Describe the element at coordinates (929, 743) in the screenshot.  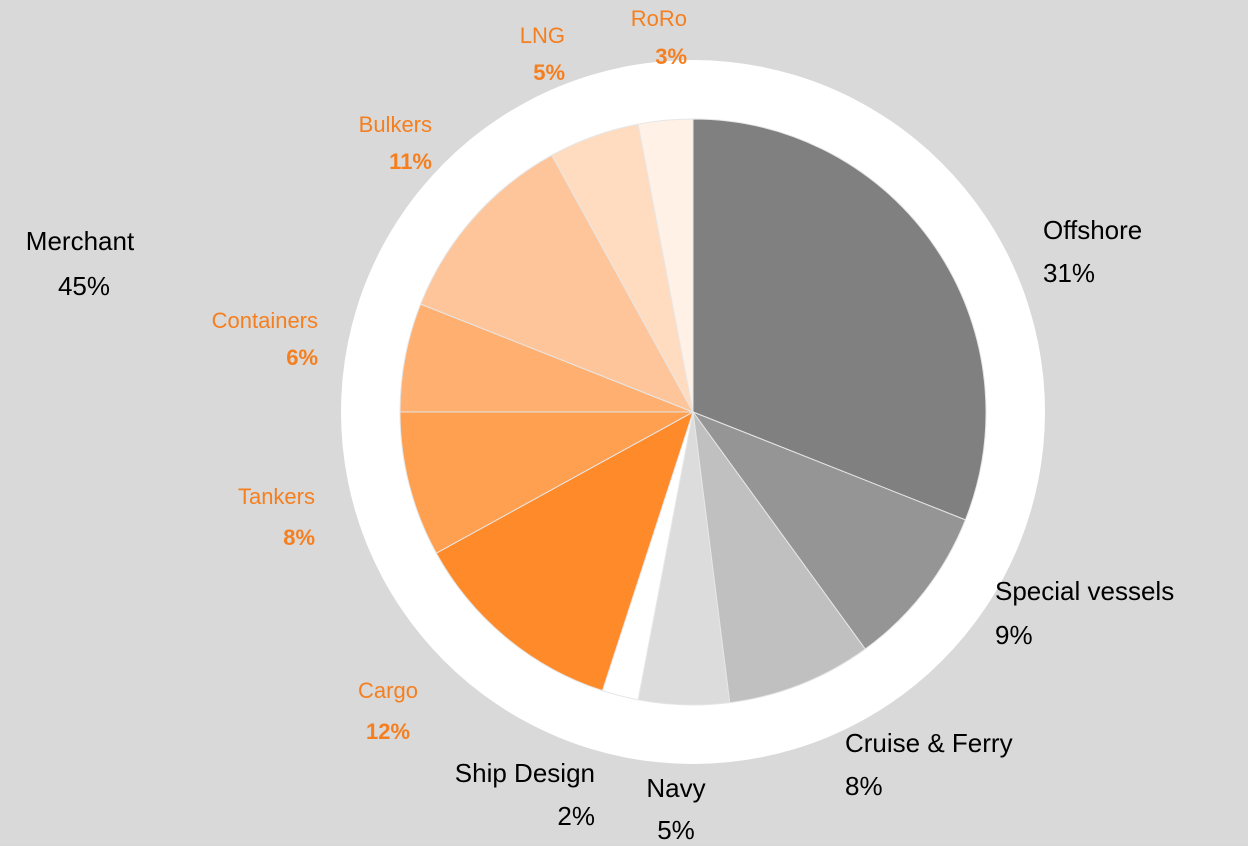
I see `slice-label: Cruise & Ferry` at that location.